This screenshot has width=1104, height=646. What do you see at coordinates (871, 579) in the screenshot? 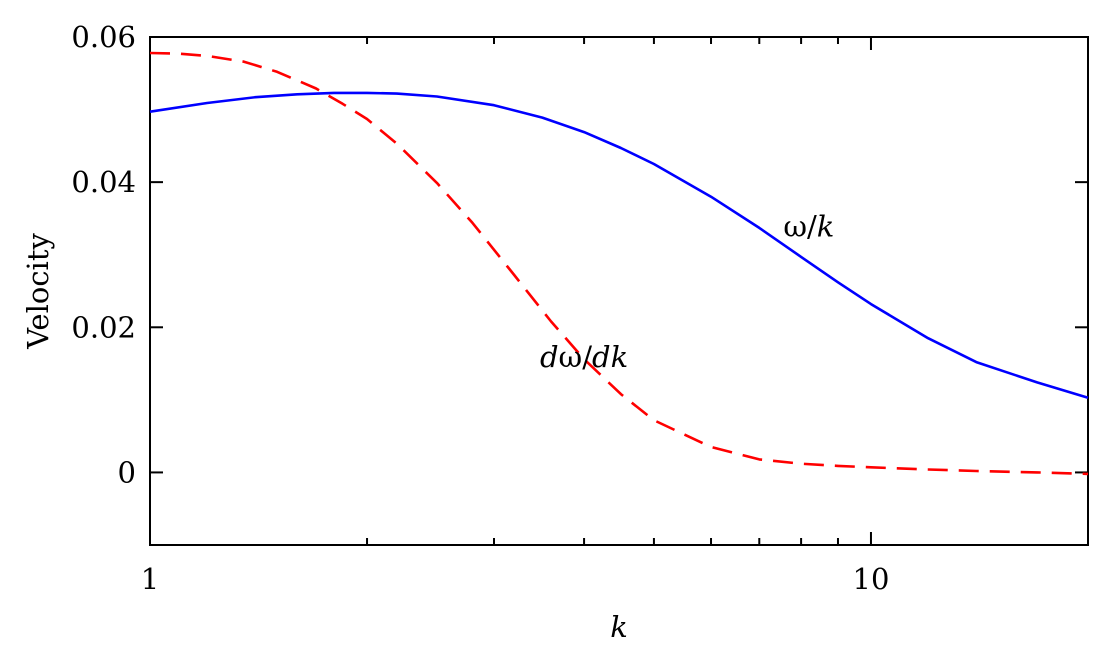
I see `x-tick-label: 10` at bounding box center [871, 579].